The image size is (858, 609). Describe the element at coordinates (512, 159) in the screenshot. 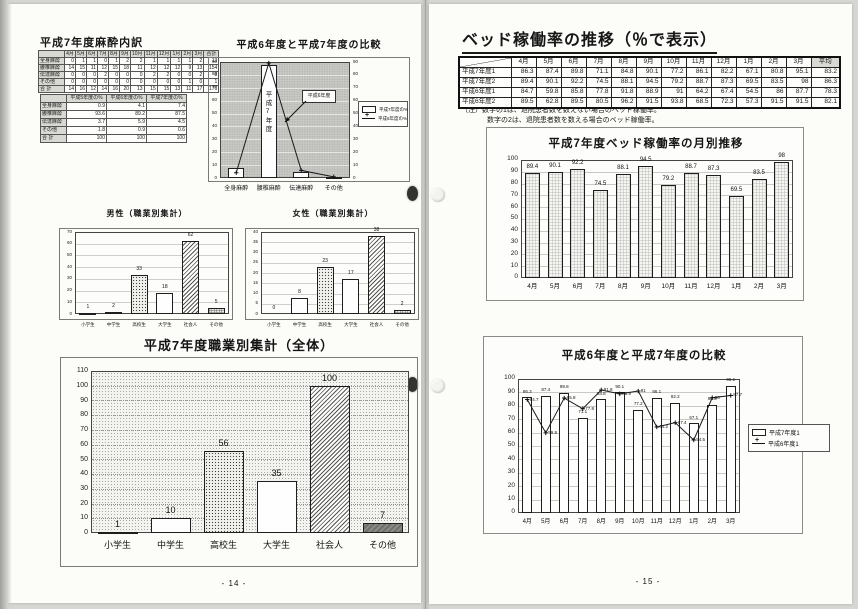

I see `y-tick-label: 100` at that location.